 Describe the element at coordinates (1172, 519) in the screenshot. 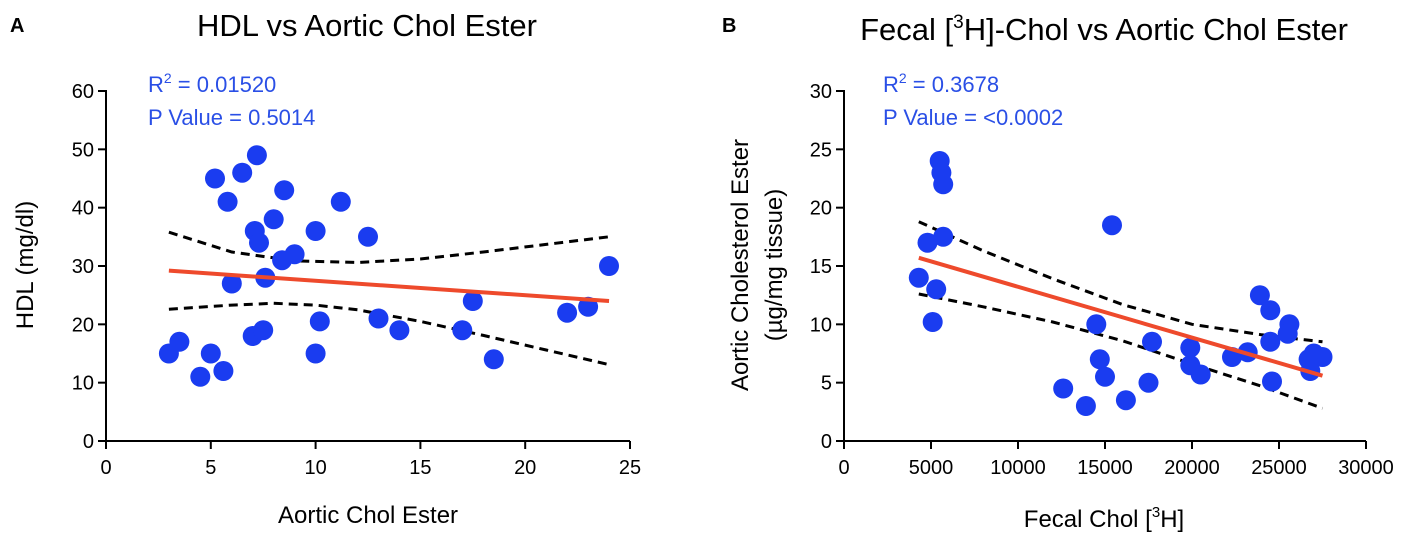

I see `xlabel-suffix: H]` at that location.